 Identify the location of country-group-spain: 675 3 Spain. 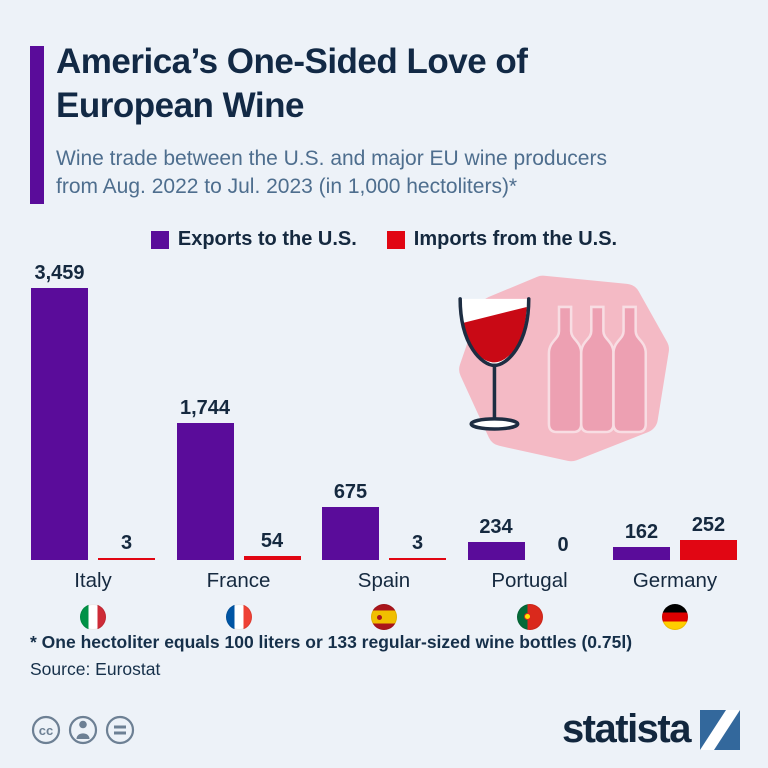
(384, 441).